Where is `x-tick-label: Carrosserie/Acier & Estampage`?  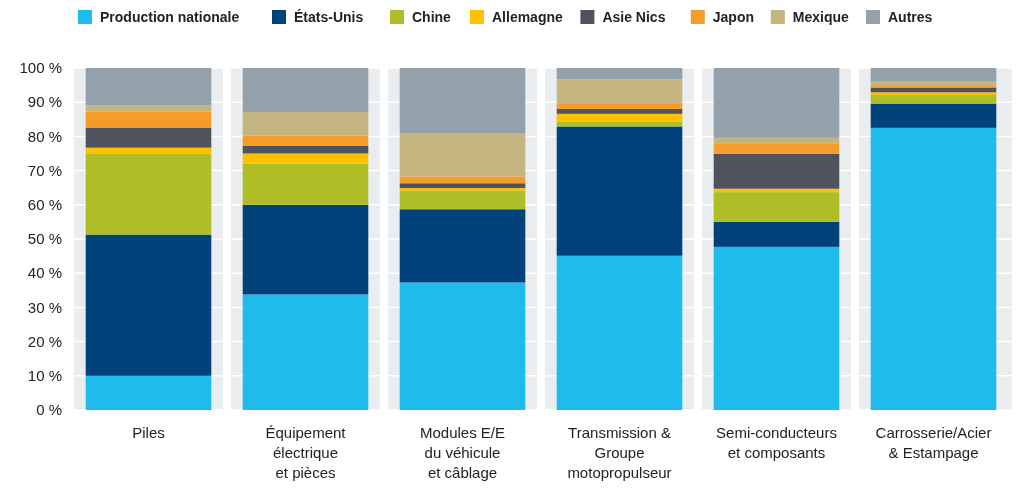
x-tick-label: Carrosserie/Acier & Estampage is located at coordinates (933, 442).